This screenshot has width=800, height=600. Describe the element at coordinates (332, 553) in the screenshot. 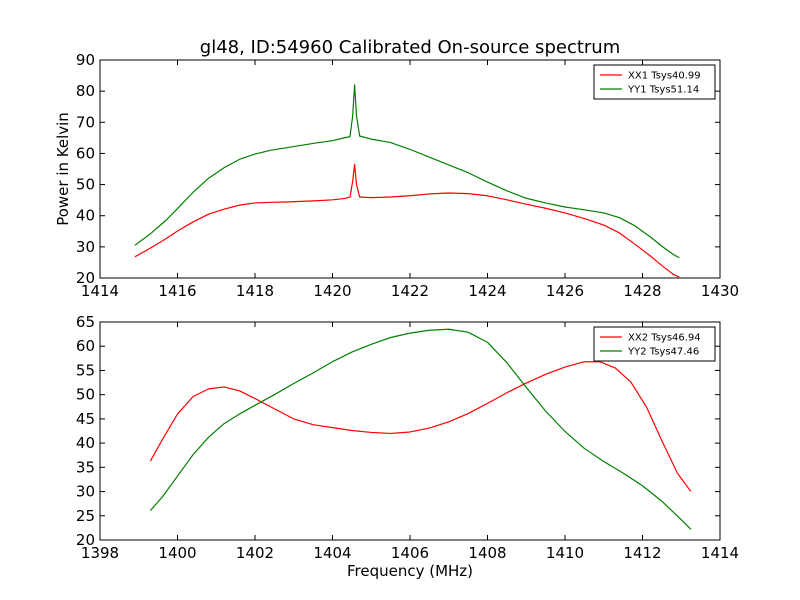

I see `x-tick-label: 1404` at that location.